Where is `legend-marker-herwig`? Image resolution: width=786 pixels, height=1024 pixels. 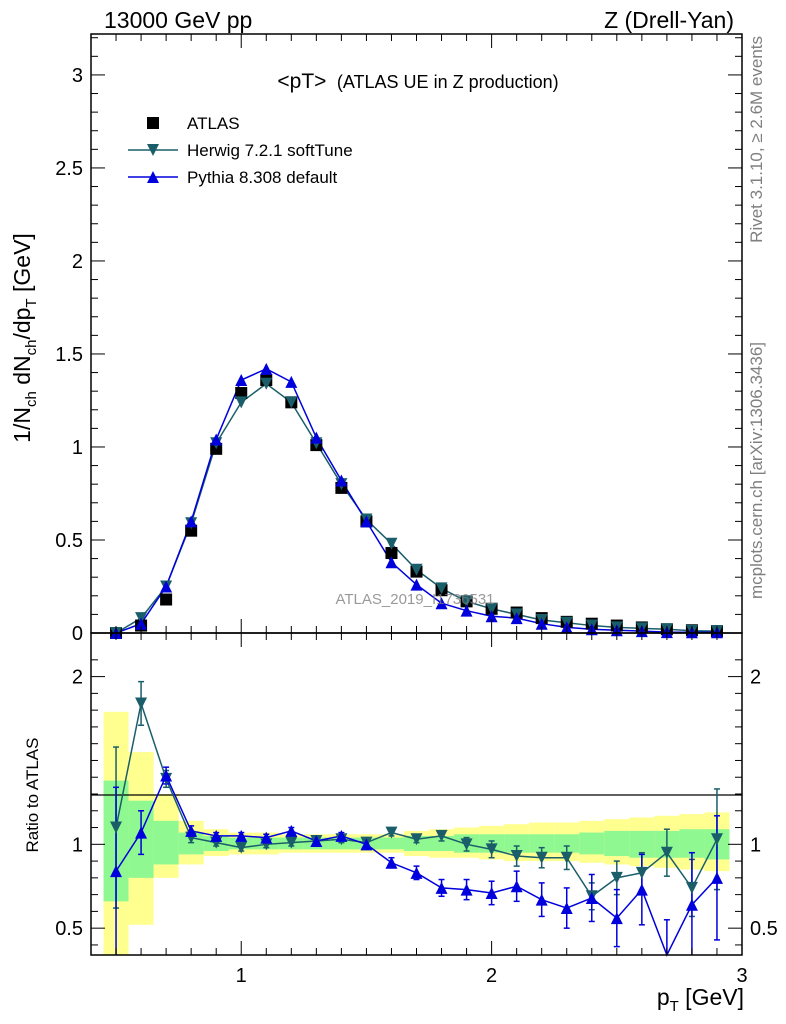
legend-marker-herwig is located at coordinates (153, 150).